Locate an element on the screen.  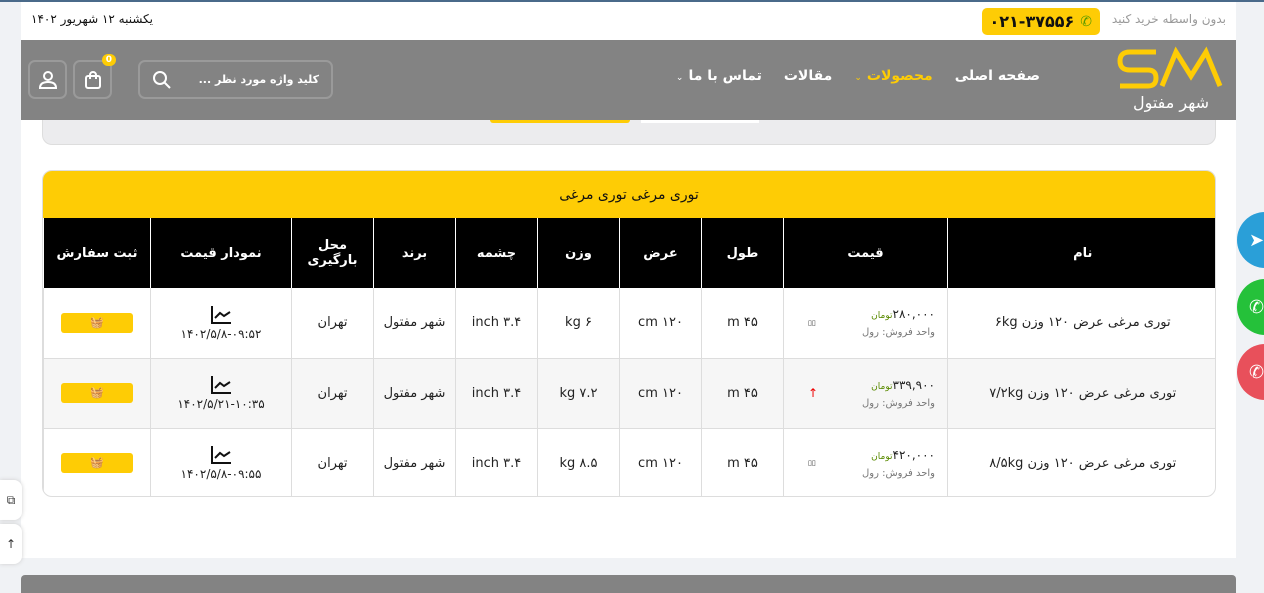
col-price: قیمت is located at coordinates (865, 253).